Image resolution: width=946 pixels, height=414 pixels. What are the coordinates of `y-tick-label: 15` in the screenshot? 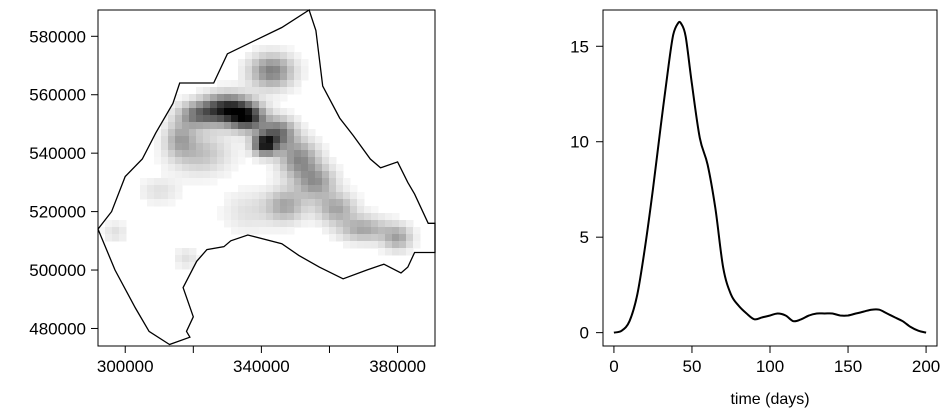 It's located at (579, 46).